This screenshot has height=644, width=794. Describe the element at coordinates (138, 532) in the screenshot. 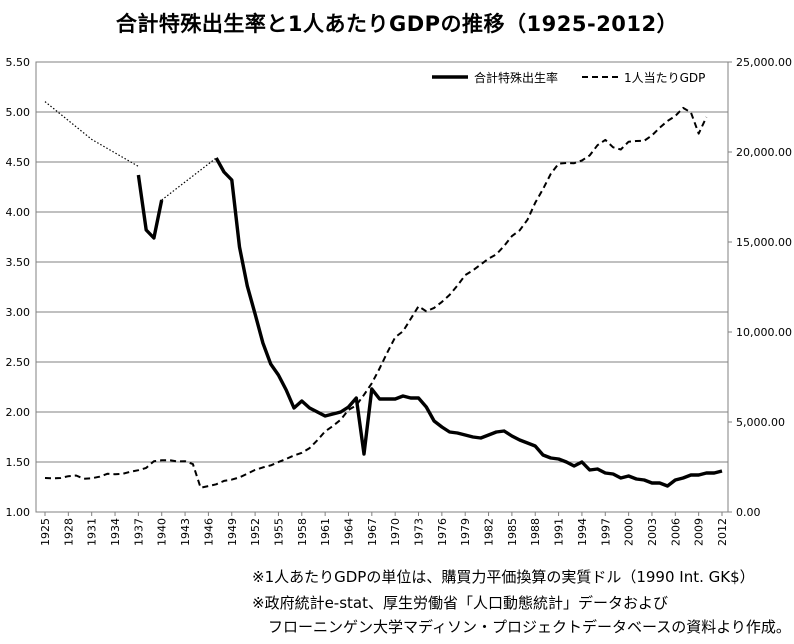

I see `x-tick-label: 1937` at that location.